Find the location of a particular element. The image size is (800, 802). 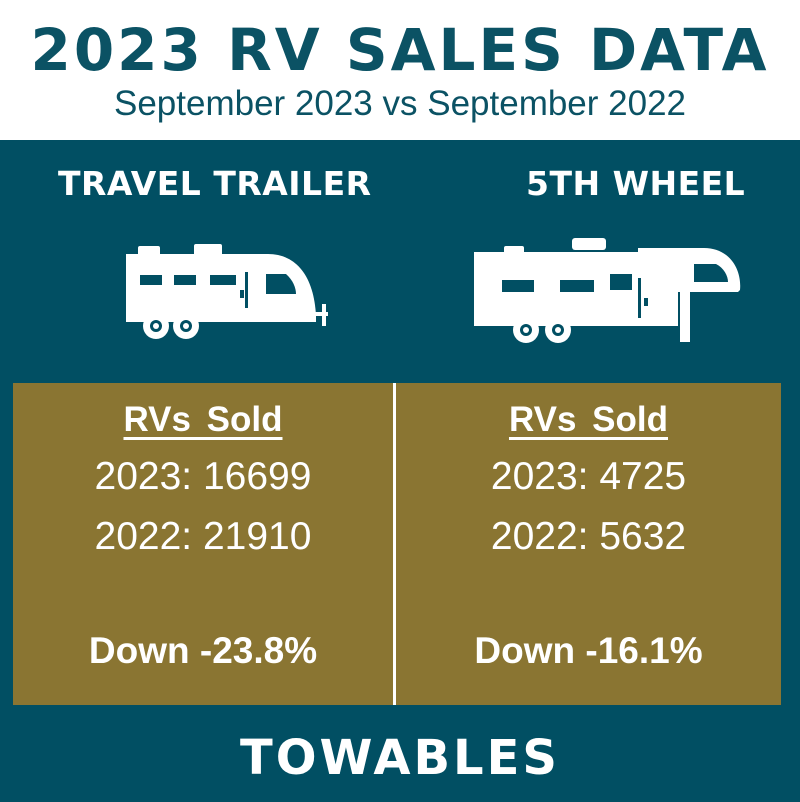

fifth-wheel-icon is located at coordinates (607, 290).